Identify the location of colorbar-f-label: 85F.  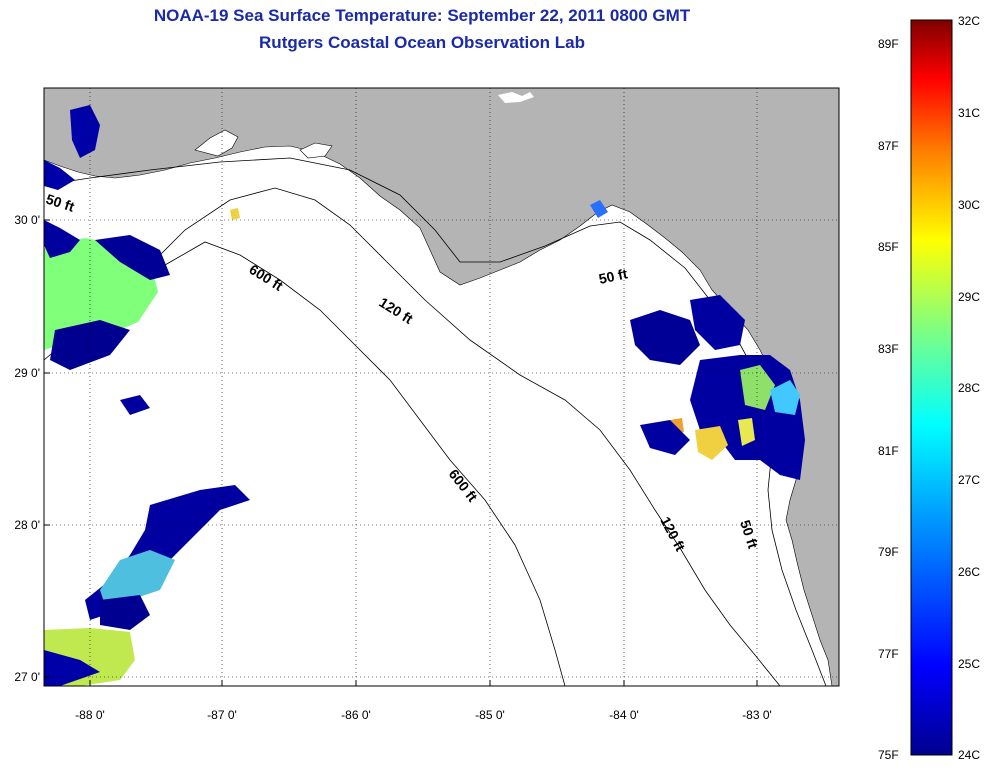
(888, 247).